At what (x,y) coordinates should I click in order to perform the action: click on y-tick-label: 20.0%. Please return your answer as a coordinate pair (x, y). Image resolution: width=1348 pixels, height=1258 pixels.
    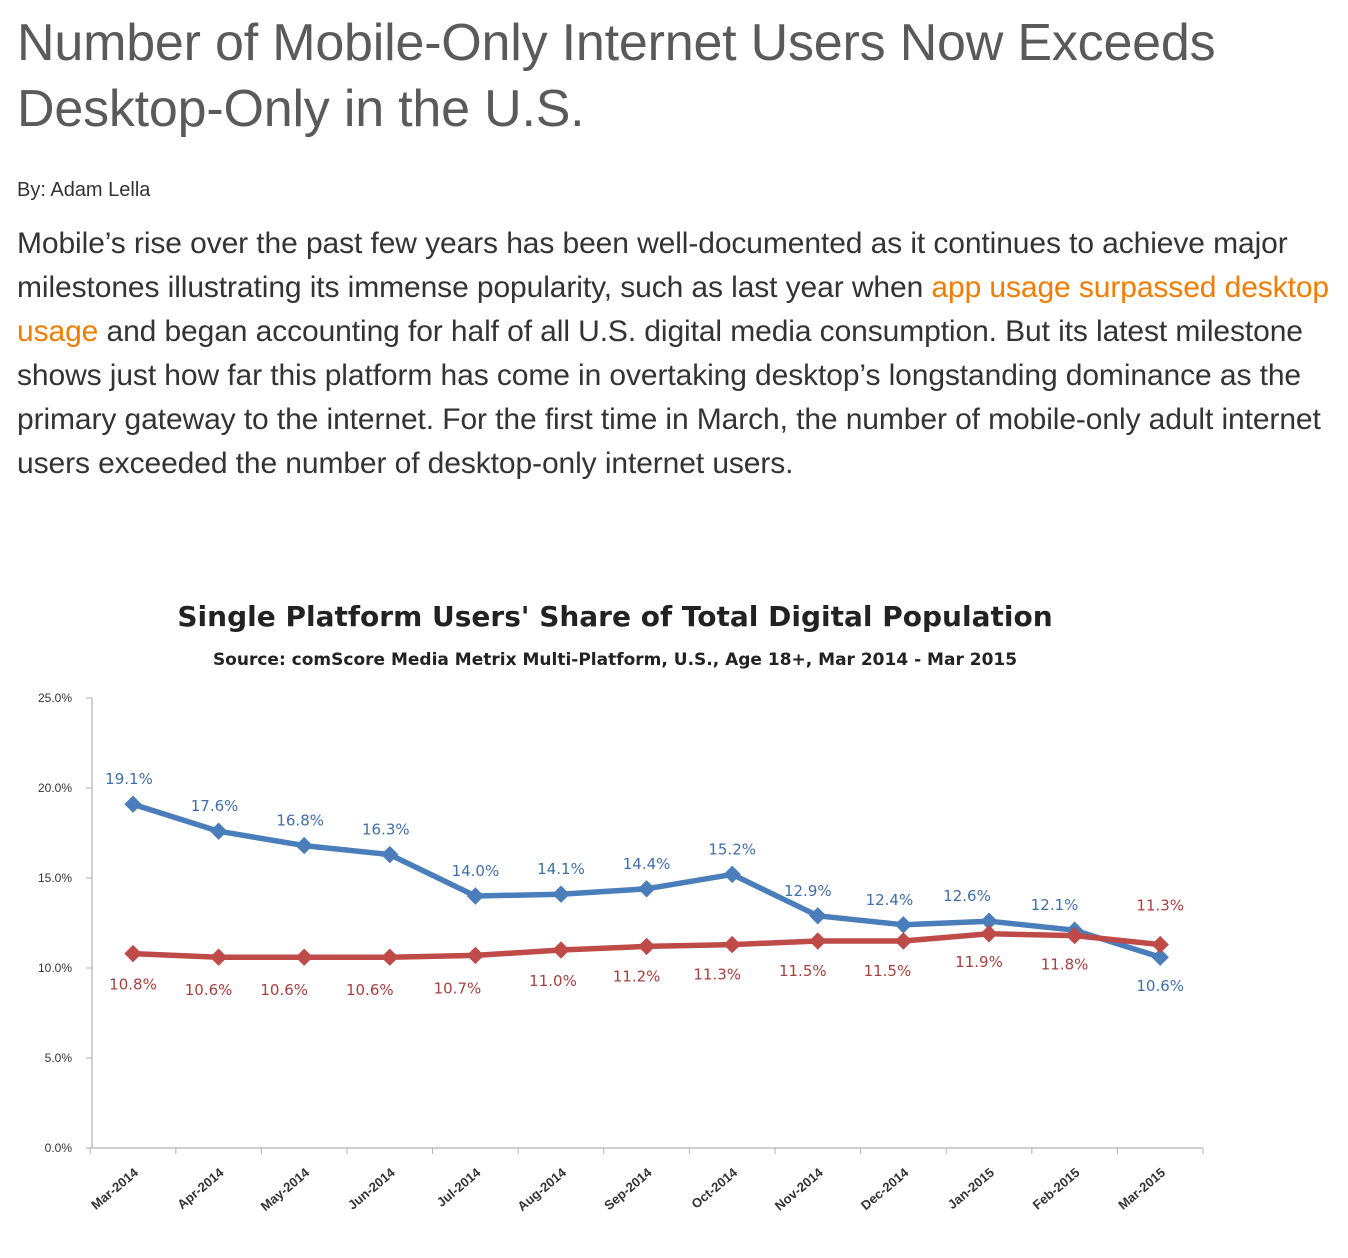
    Looking at the image, I should click on (55, 788).